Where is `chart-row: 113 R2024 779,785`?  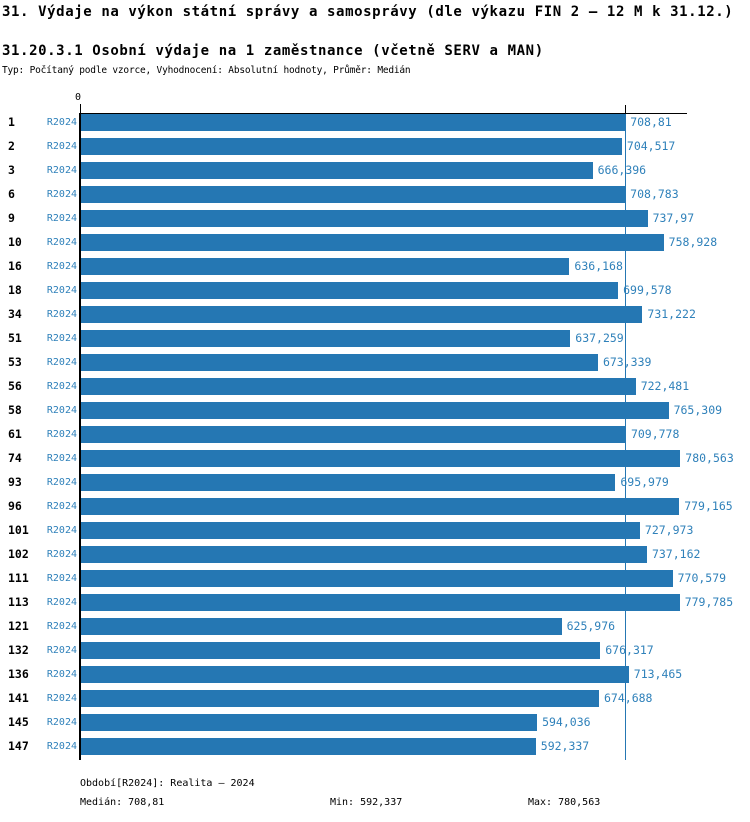 chart-row: 113 R2024 779,785 is located at coordinates (375, 606).